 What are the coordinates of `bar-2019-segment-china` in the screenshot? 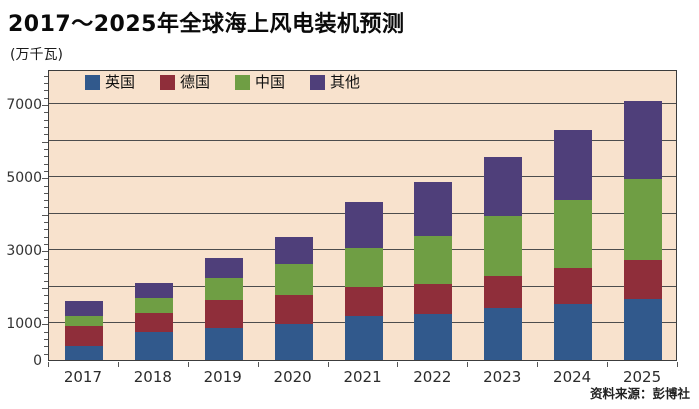 It's located at (223, 289).